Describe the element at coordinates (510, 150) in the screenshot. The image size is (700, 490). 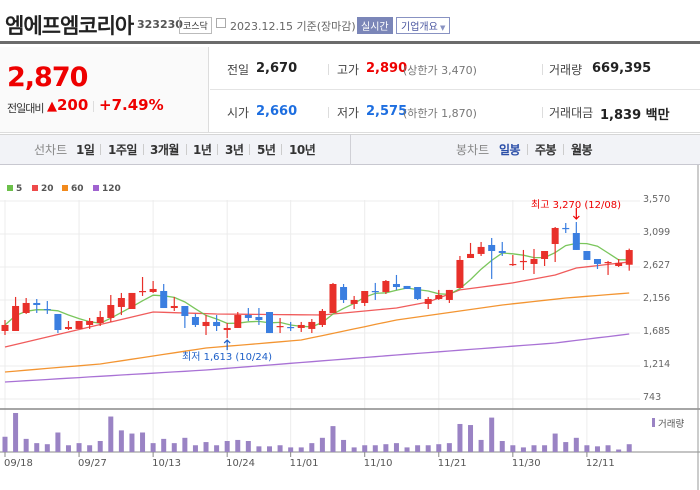
I see `period-daily: 일봉` at that location.